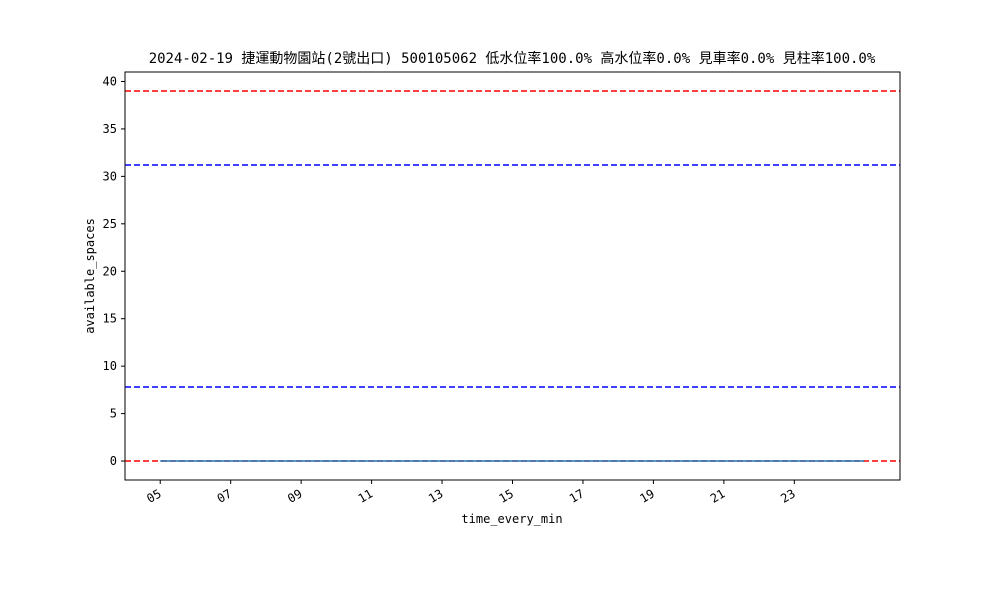 The height and width of the screenshot is (600, 1000). I want to click on x-tick-label-2: 09, so click(295, 495).